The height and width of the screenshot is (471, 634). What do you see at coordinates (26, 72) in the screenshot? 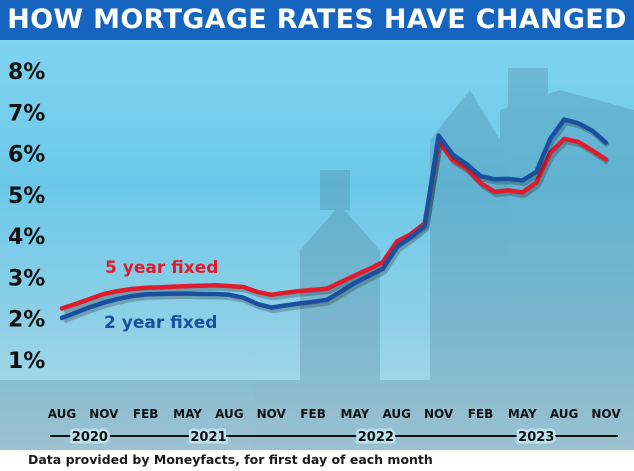
I see `y-tick-label: 8%` at bounding box center [26, 72].